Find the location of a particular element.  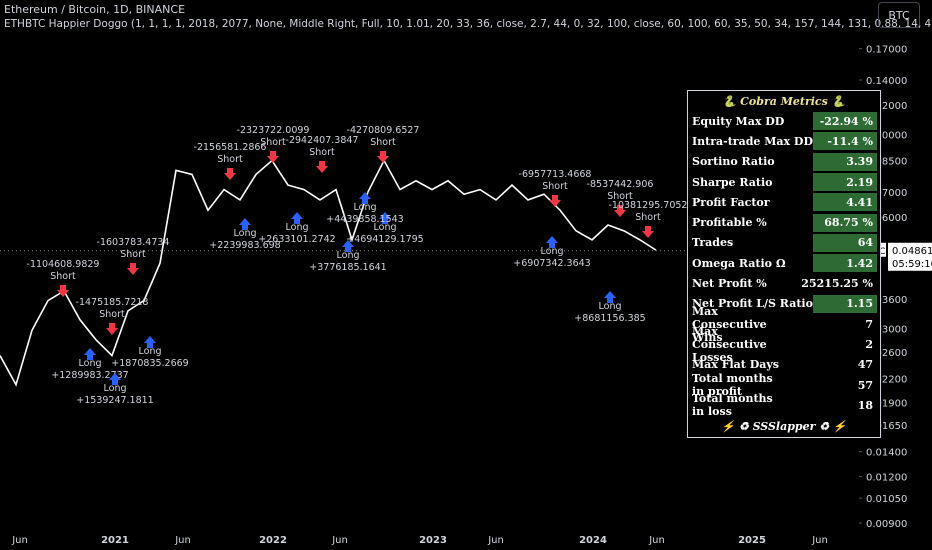

trade-amount: -6957713.4668 is located at coordinates (555, 174).